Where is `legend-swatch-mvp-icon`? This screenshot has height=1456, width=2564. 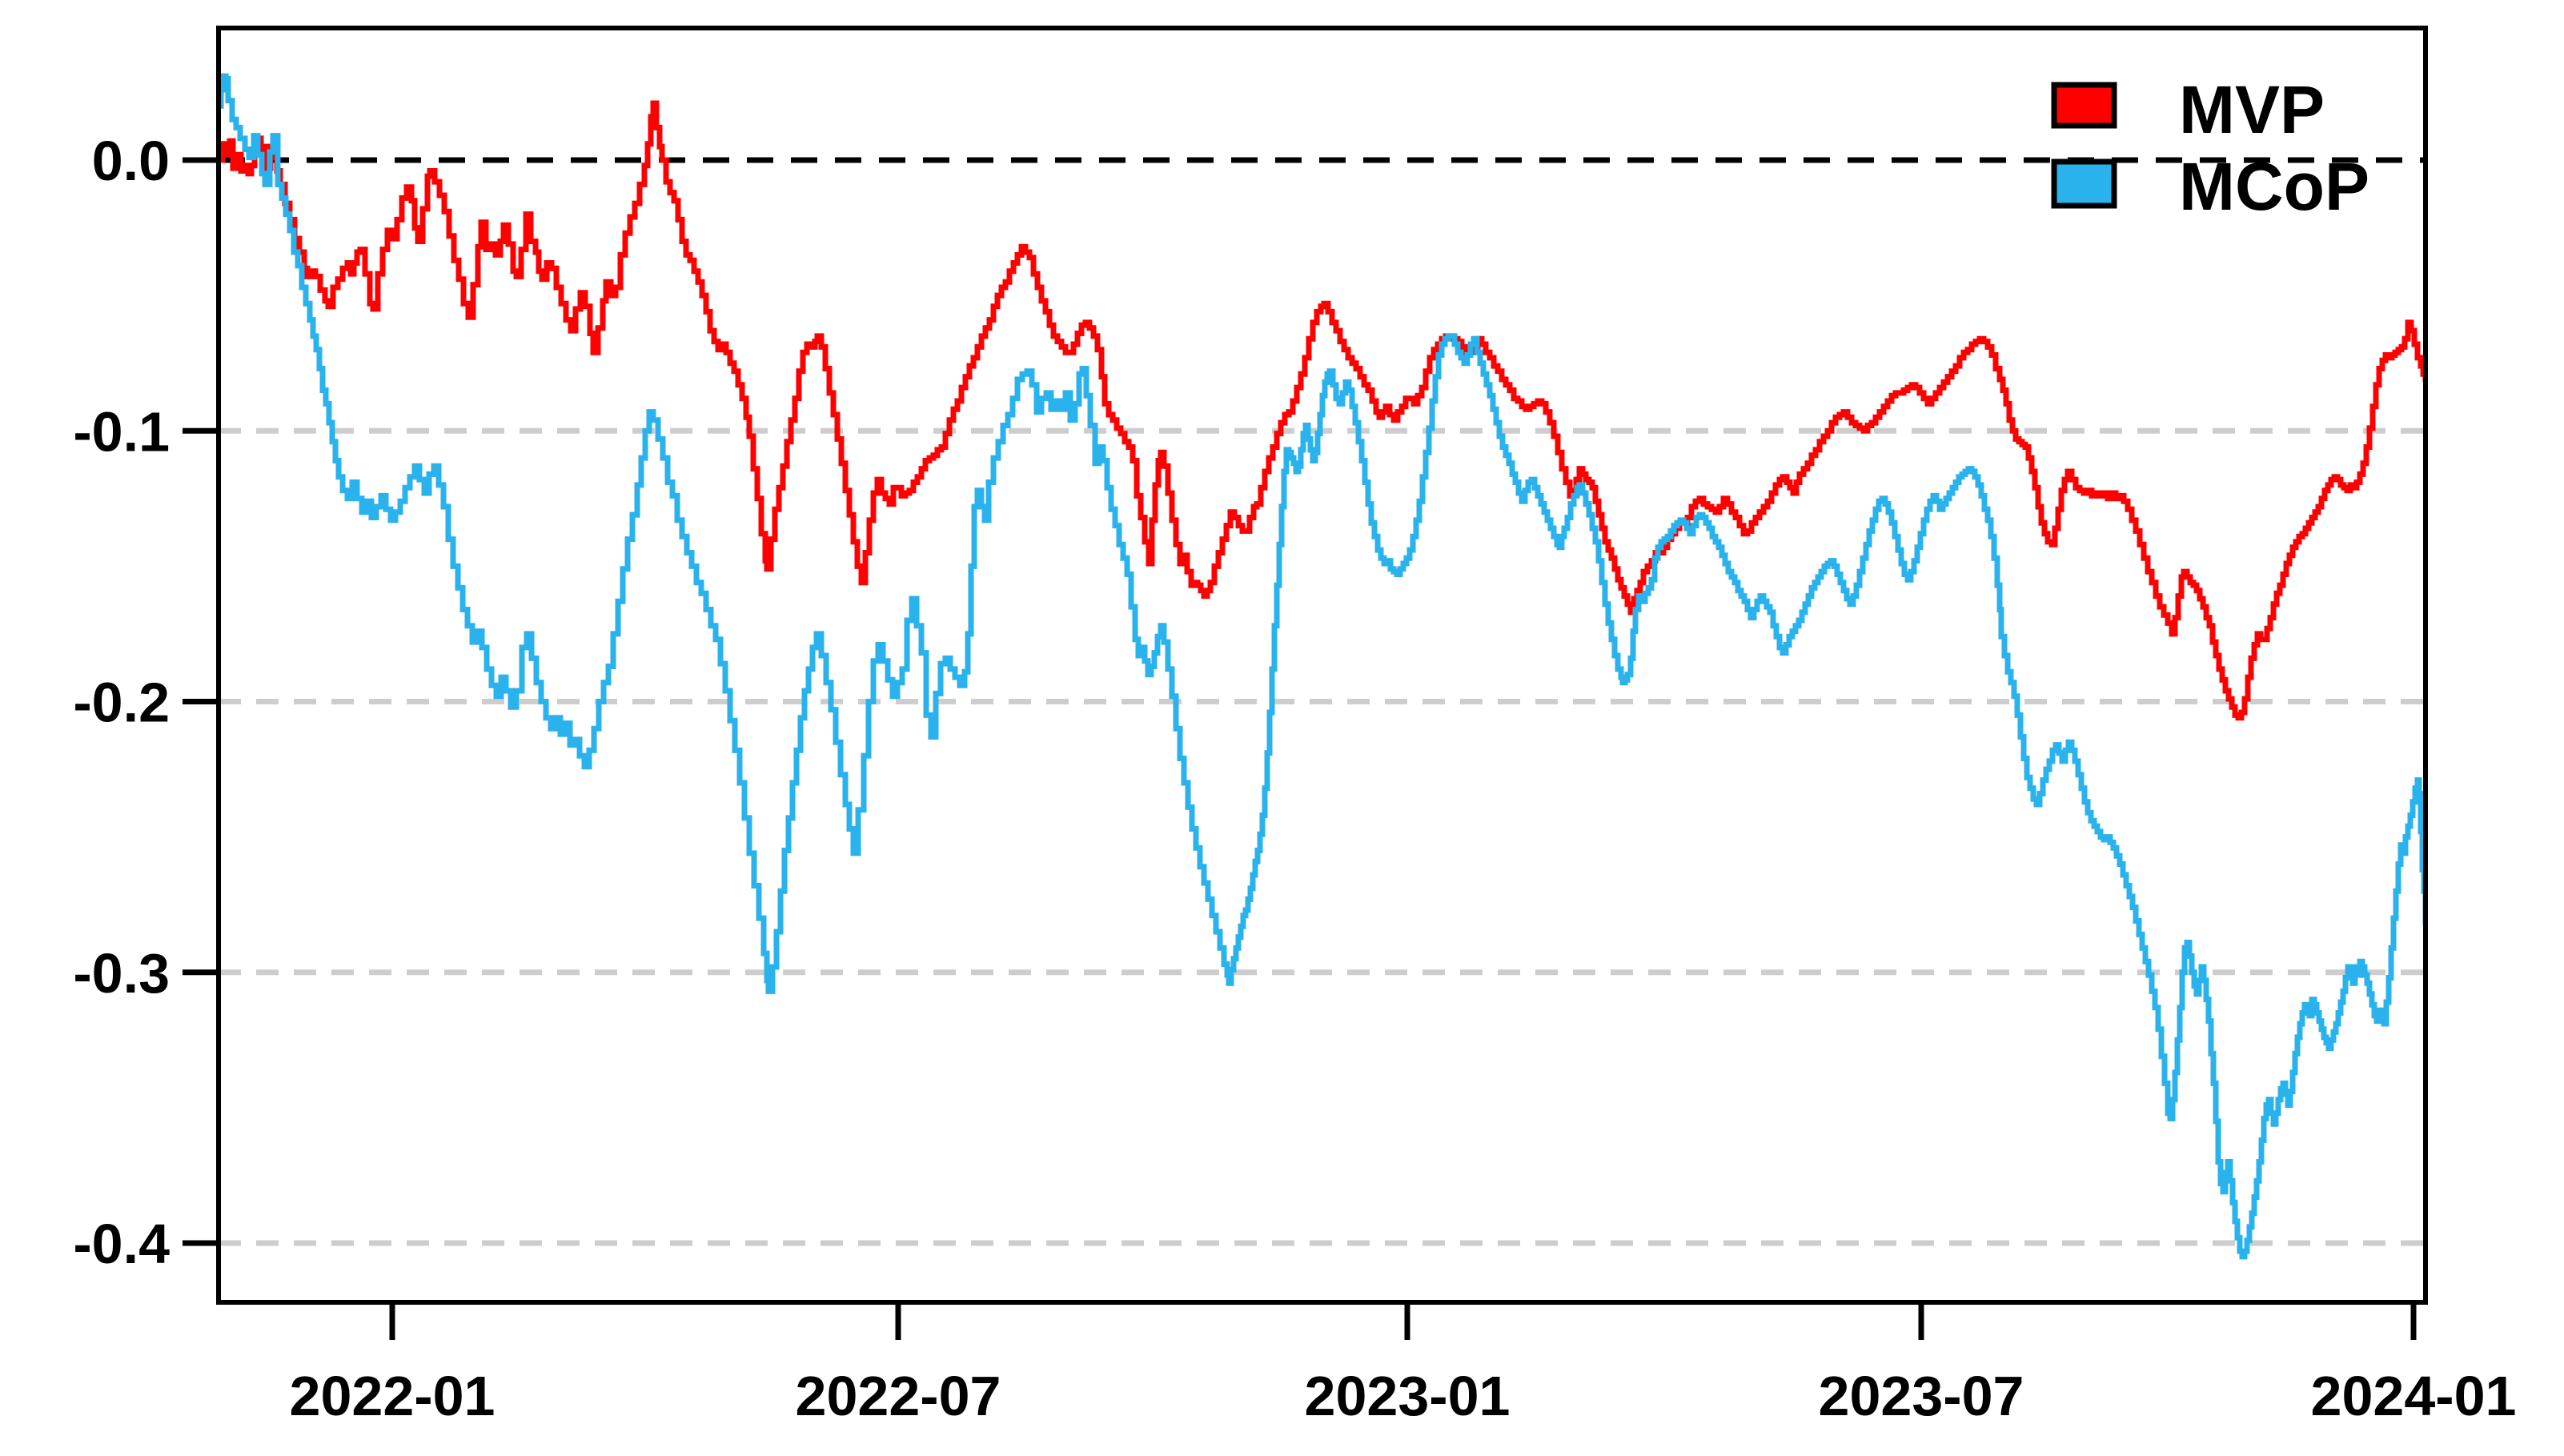 legend-swatch-mvp-icon is located at coordinates (2084, 105).